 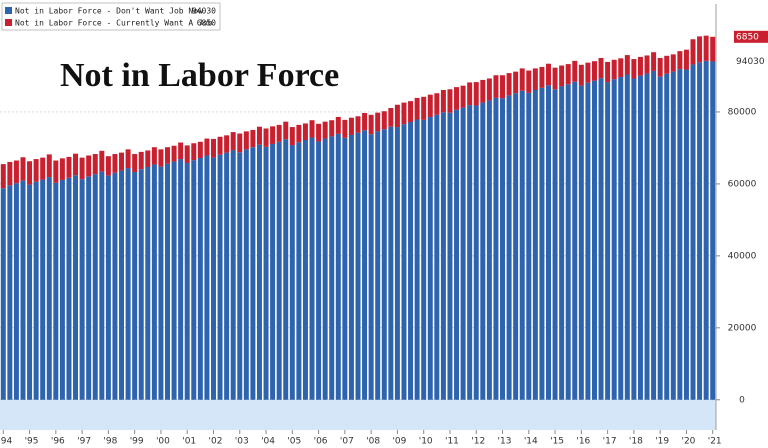 What do you see at coordinates (399, 442) in the screenshot?
I see `x-tick-label: '09` at bounding box center [399, 442].